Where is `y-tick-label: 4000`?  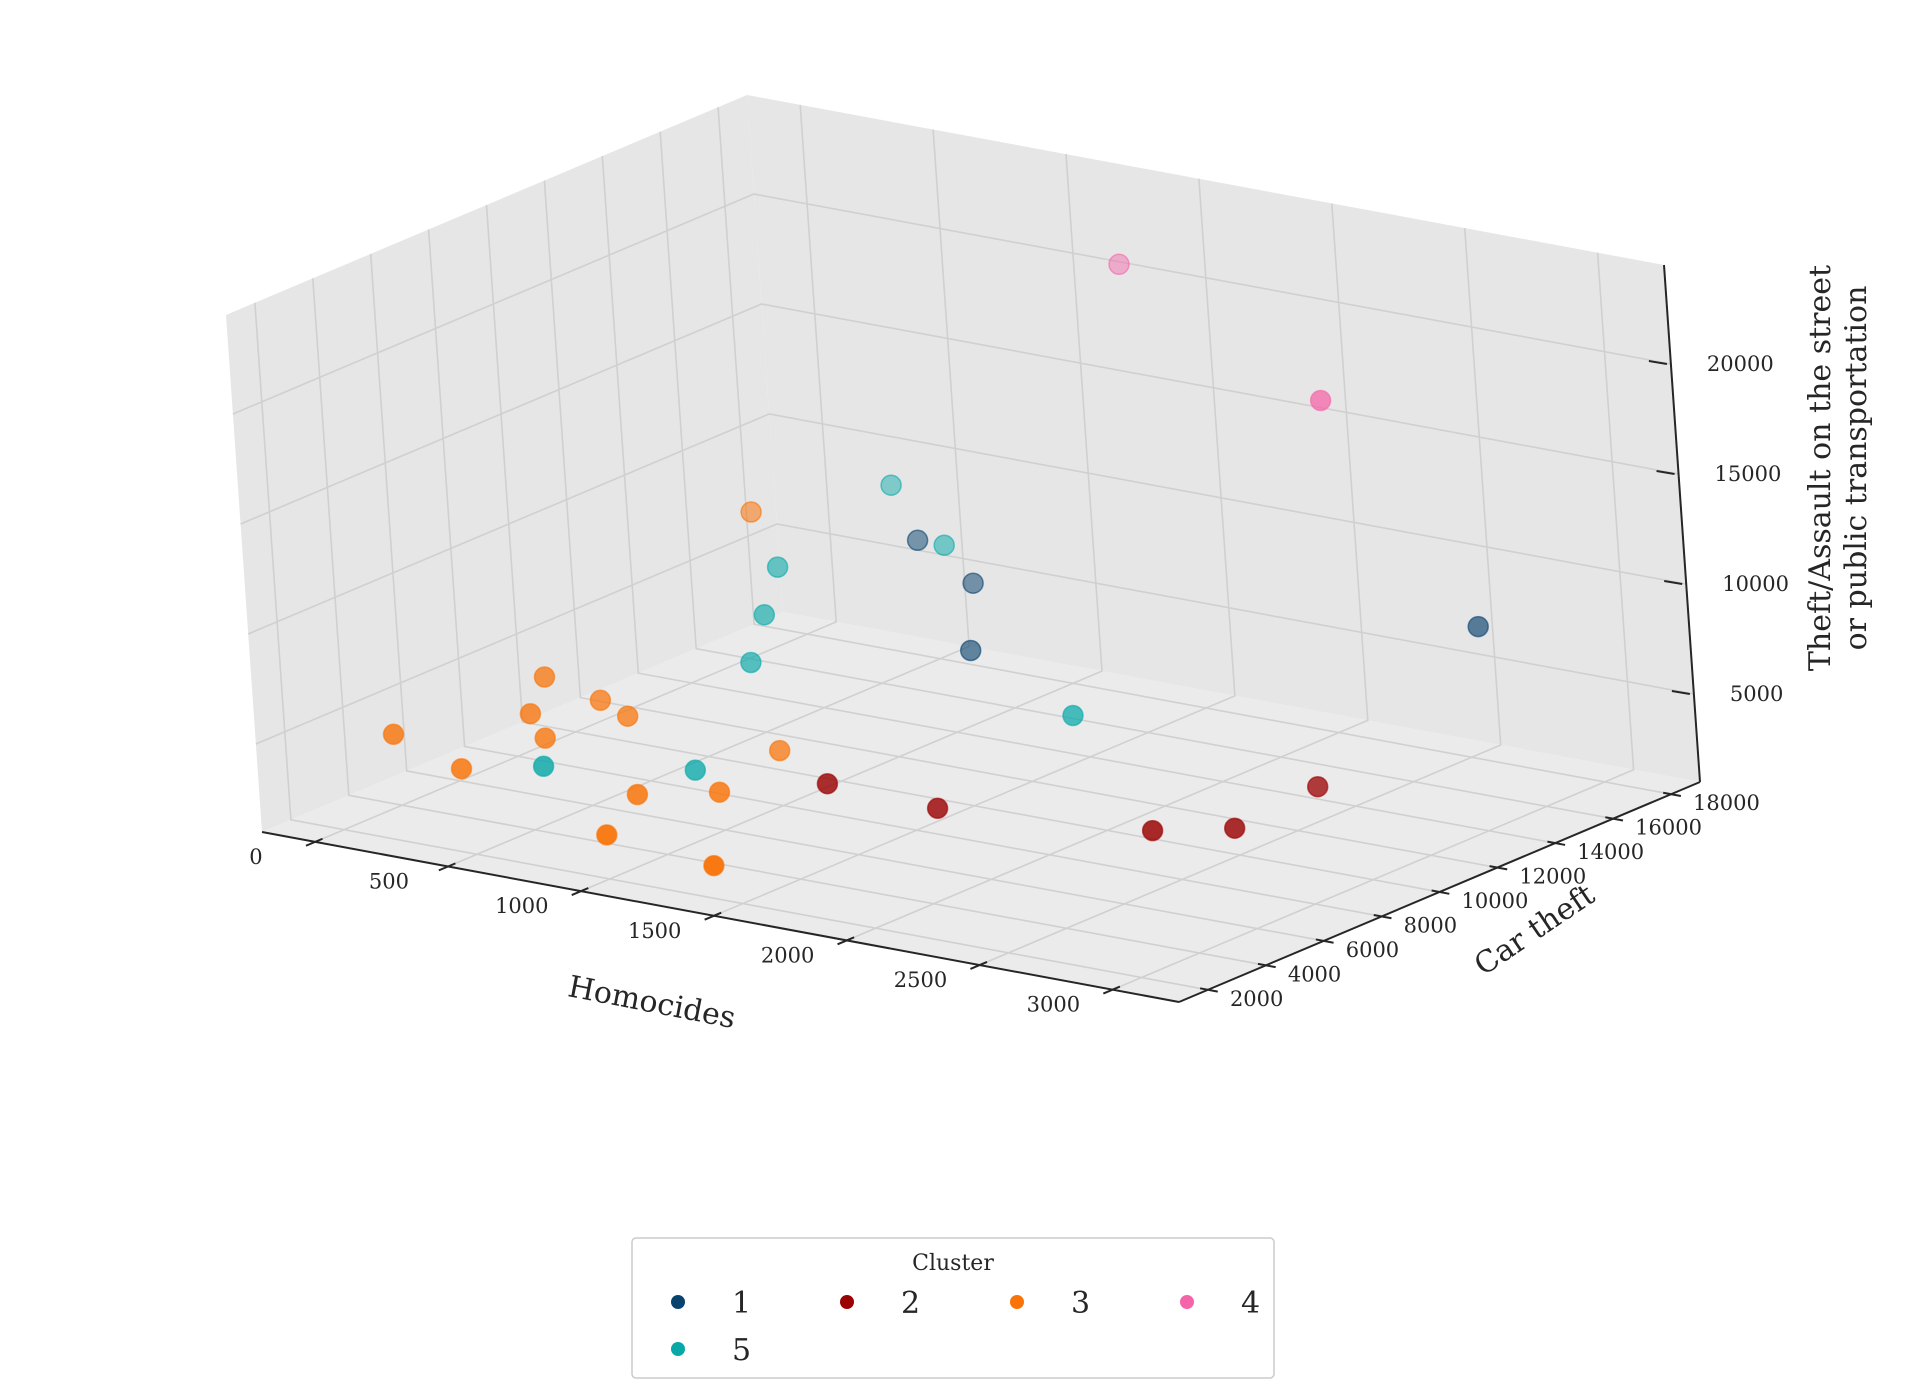
y-tick-label: 4000 is located at coordinates (1314, 974).